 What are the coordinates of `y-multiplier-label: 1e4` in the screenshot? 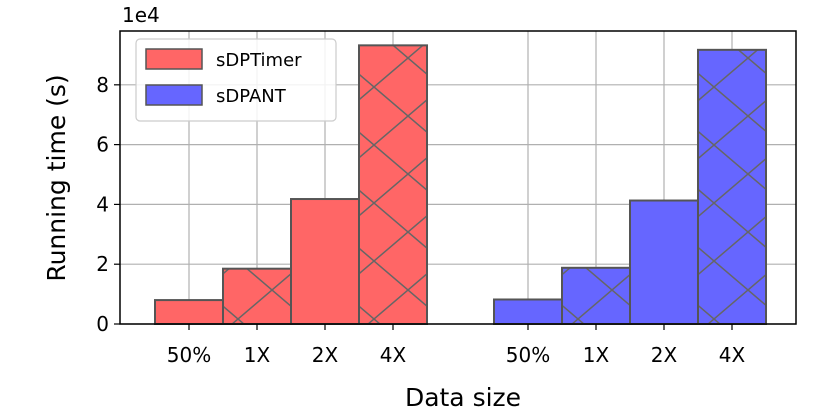 It's located at (141, 15).